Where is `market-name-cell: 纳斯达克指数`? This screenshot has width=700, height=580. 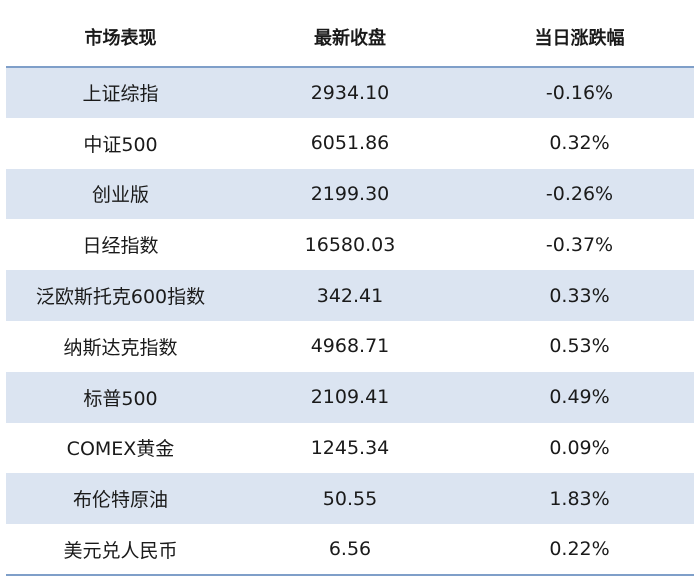
market-name-cell: 纳斯达克指数 is located at coordinates (120, 346).